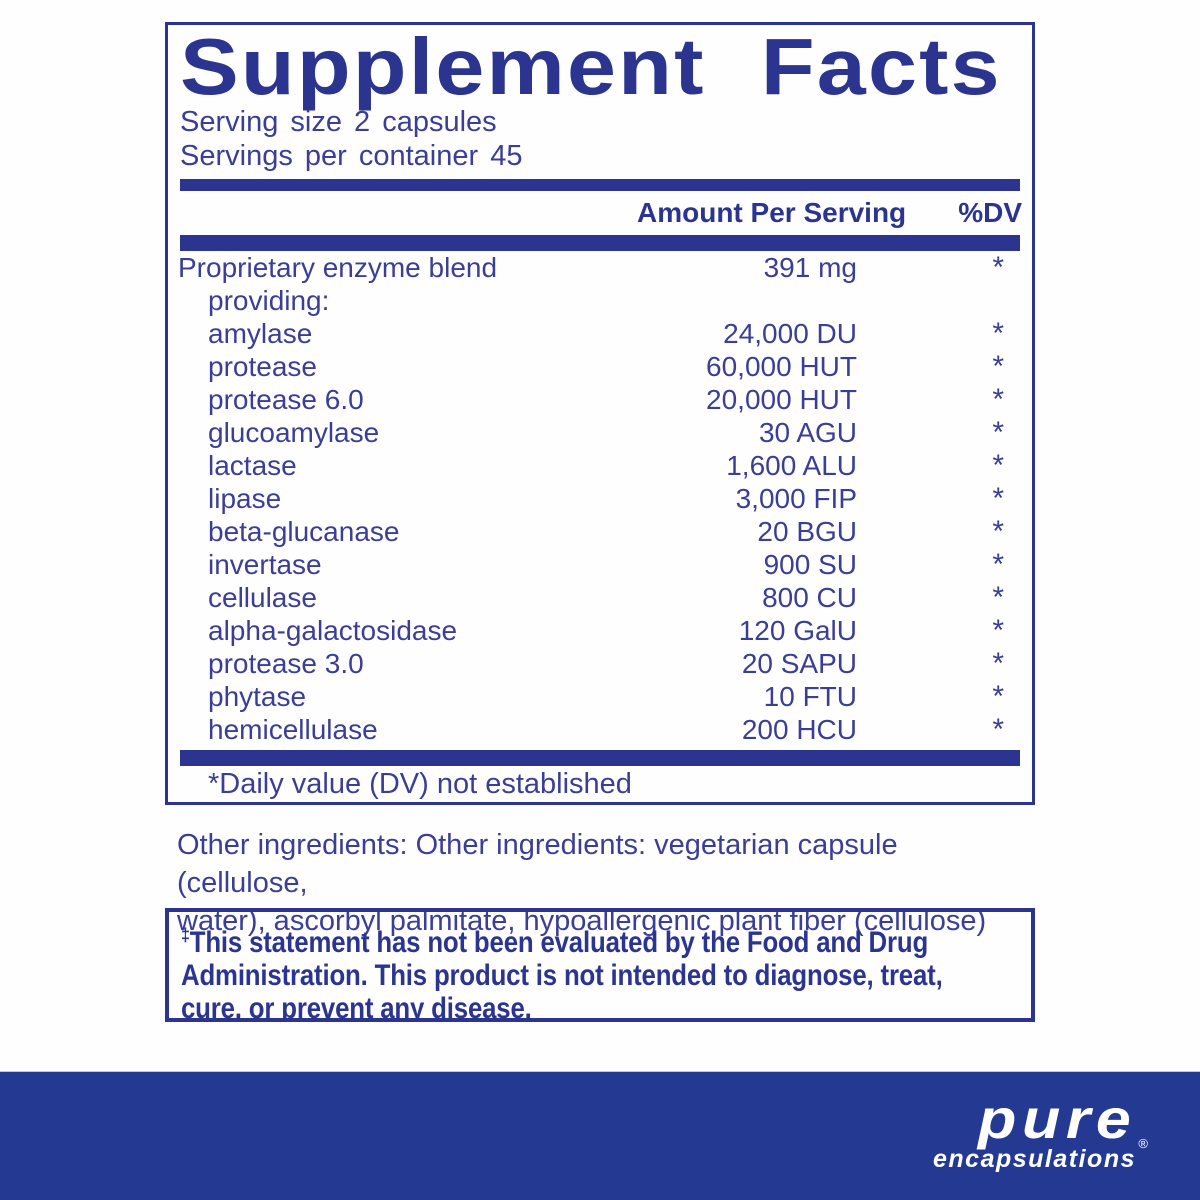 This screenshot has height=1200, width=1200. I want to click on ingredient-amount: 30 AGU, so click(807, 432).